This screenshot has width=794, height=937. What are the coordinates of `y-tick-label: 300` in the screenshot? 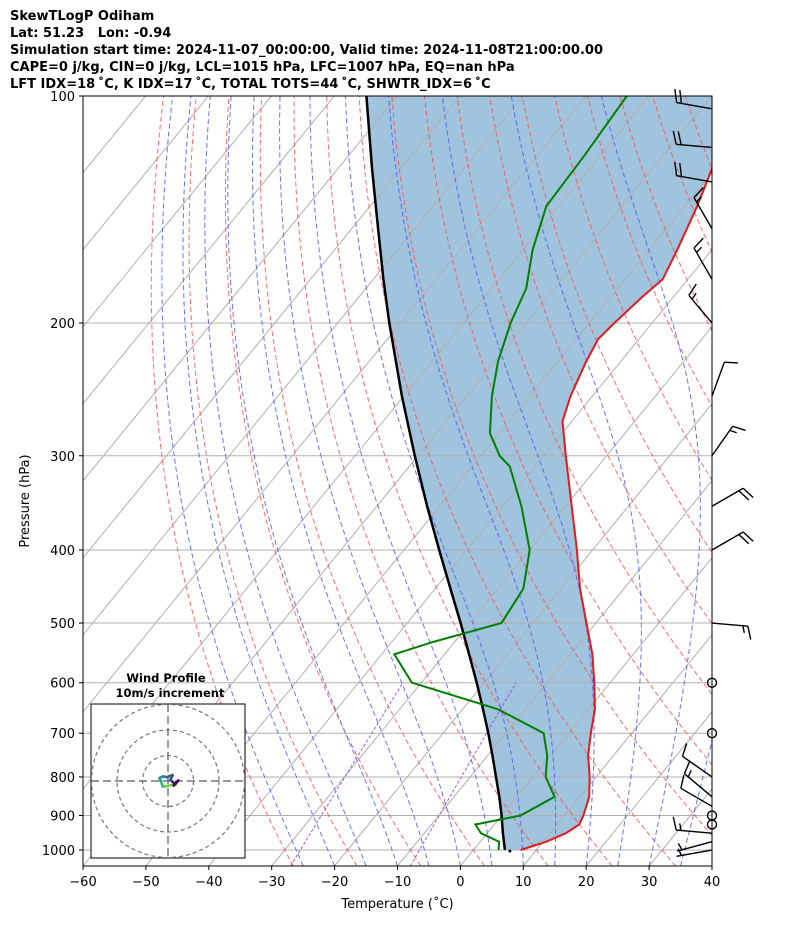 It's located at (62, 457).